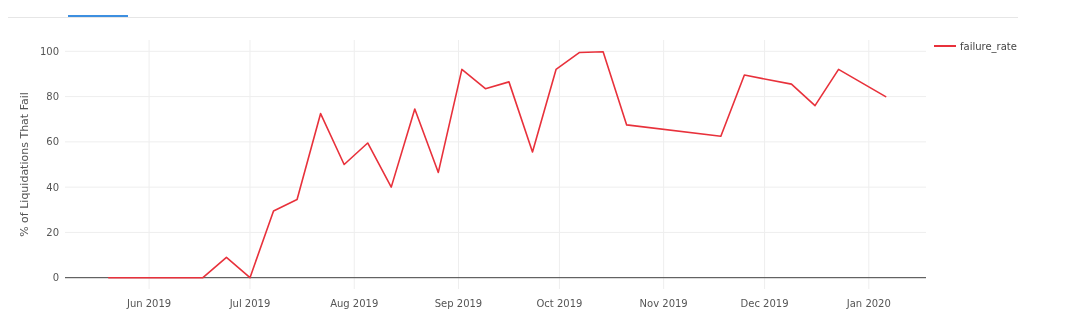  I want to click on x-tick-label: Dec 2019, so click(764, 303).